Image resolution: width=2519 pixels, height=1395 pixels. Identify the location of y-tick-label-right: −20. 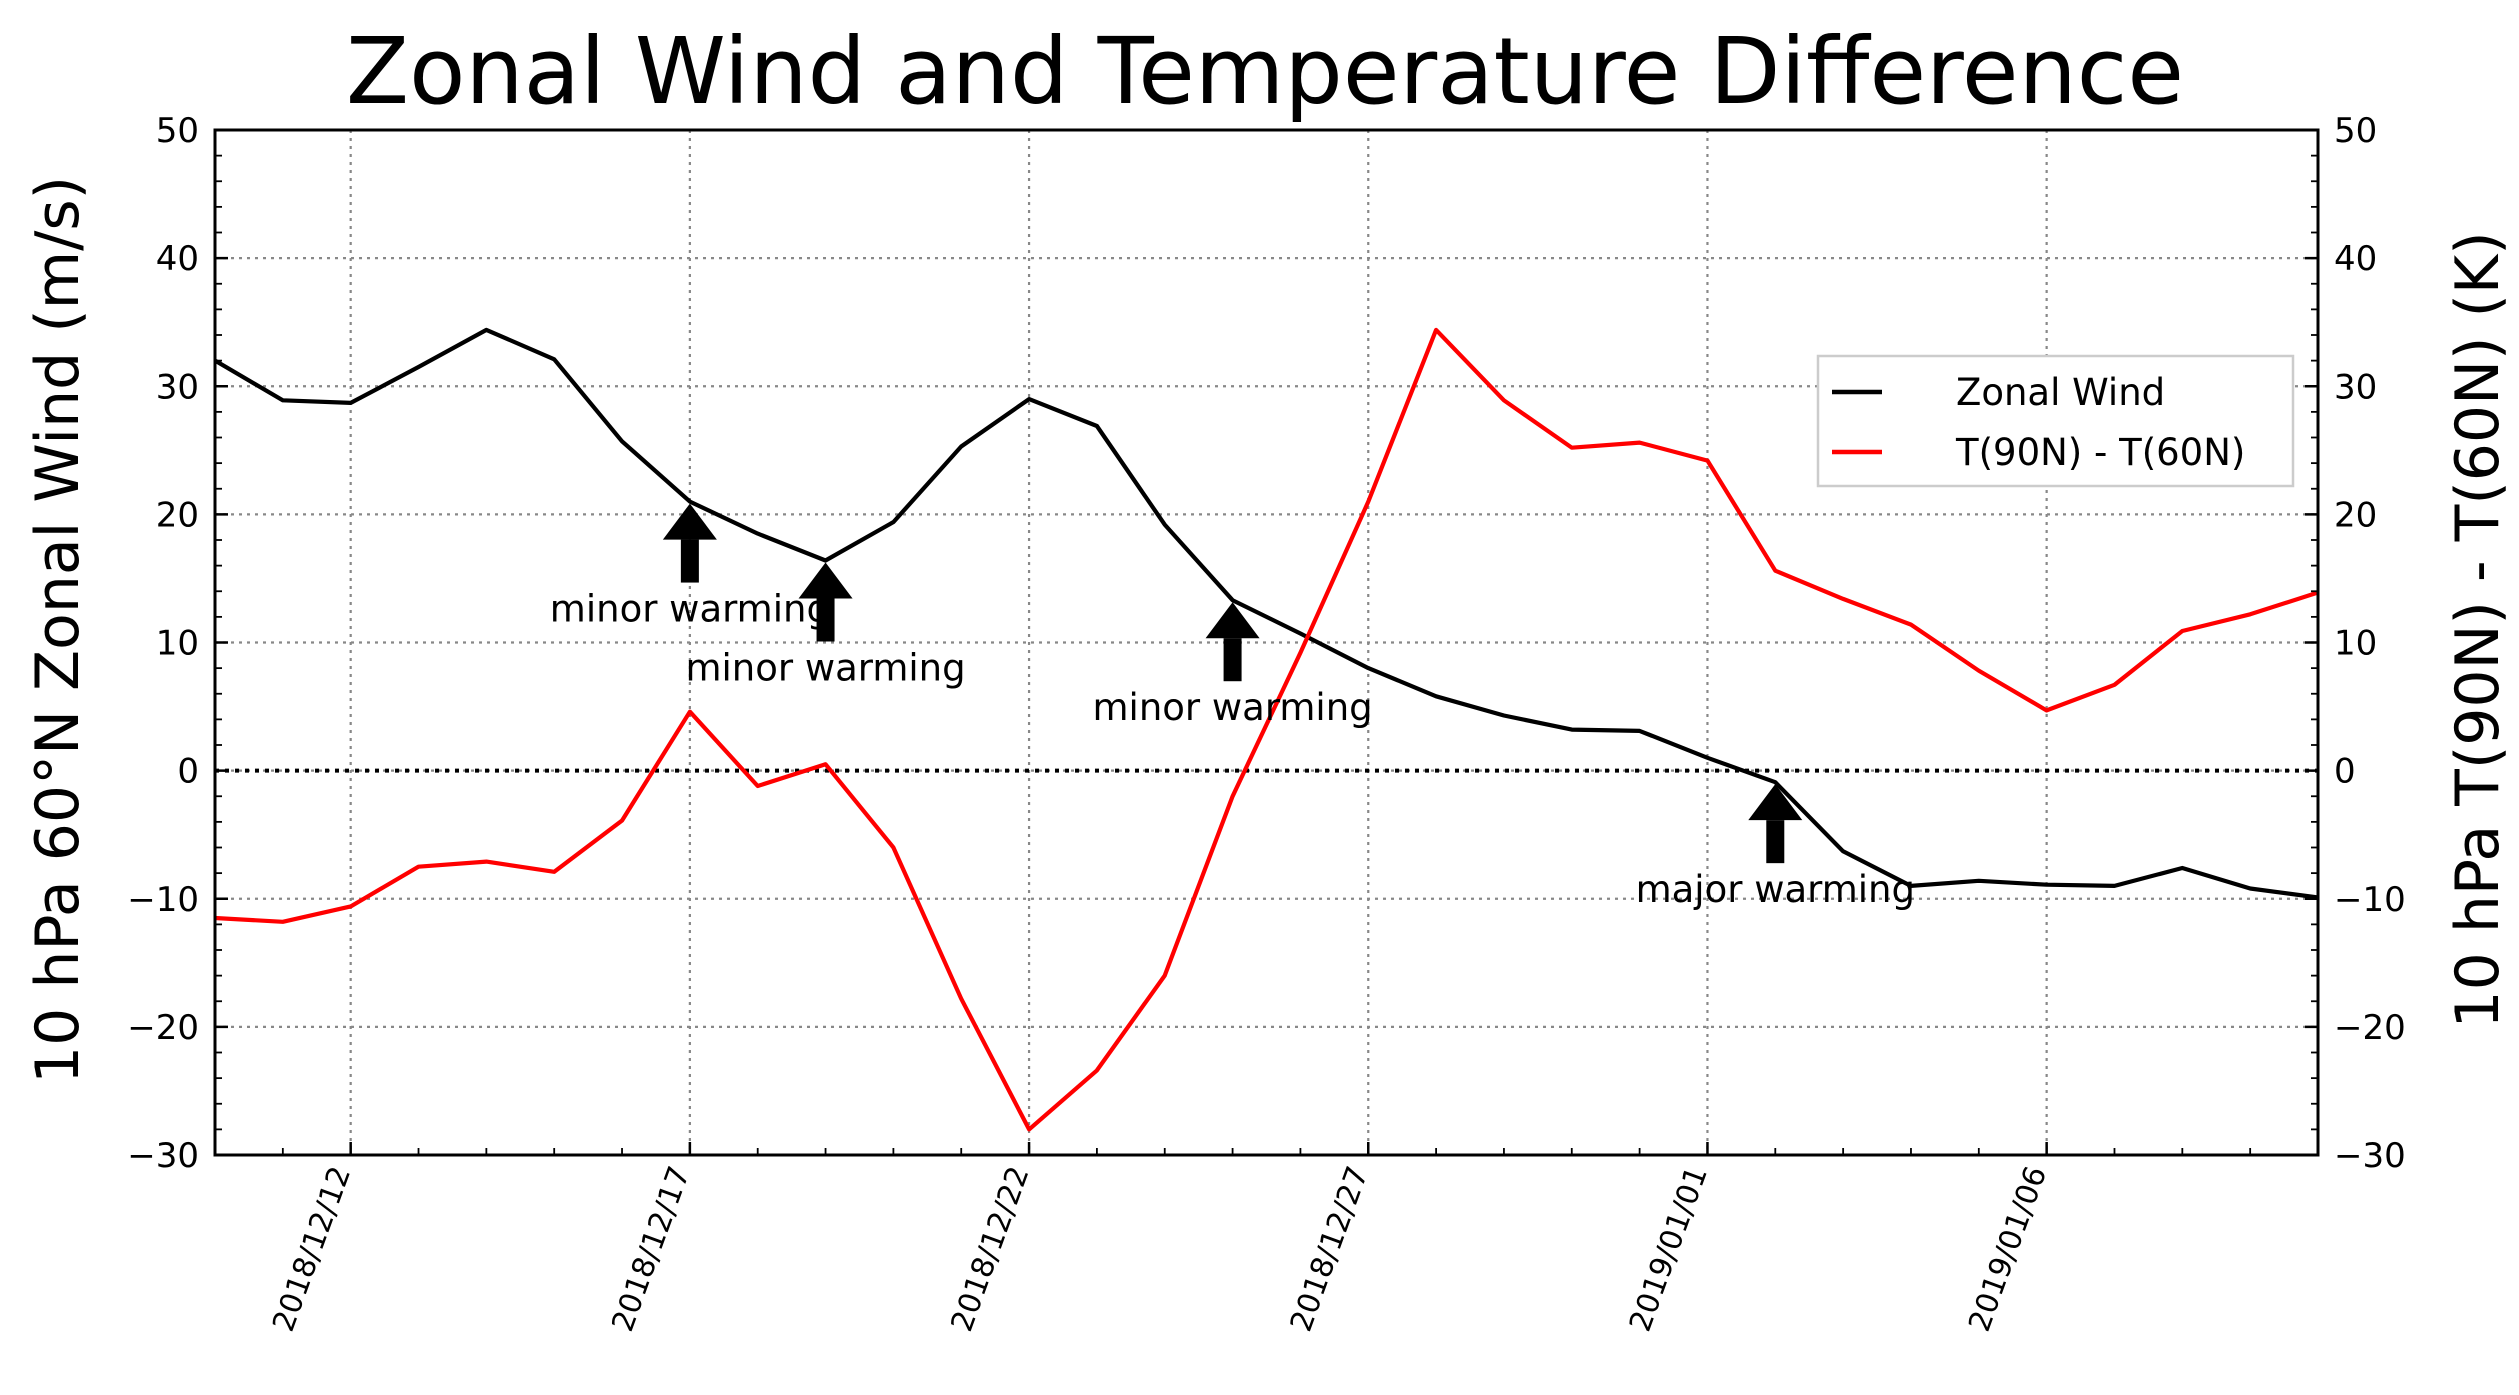
(2370, 1028).